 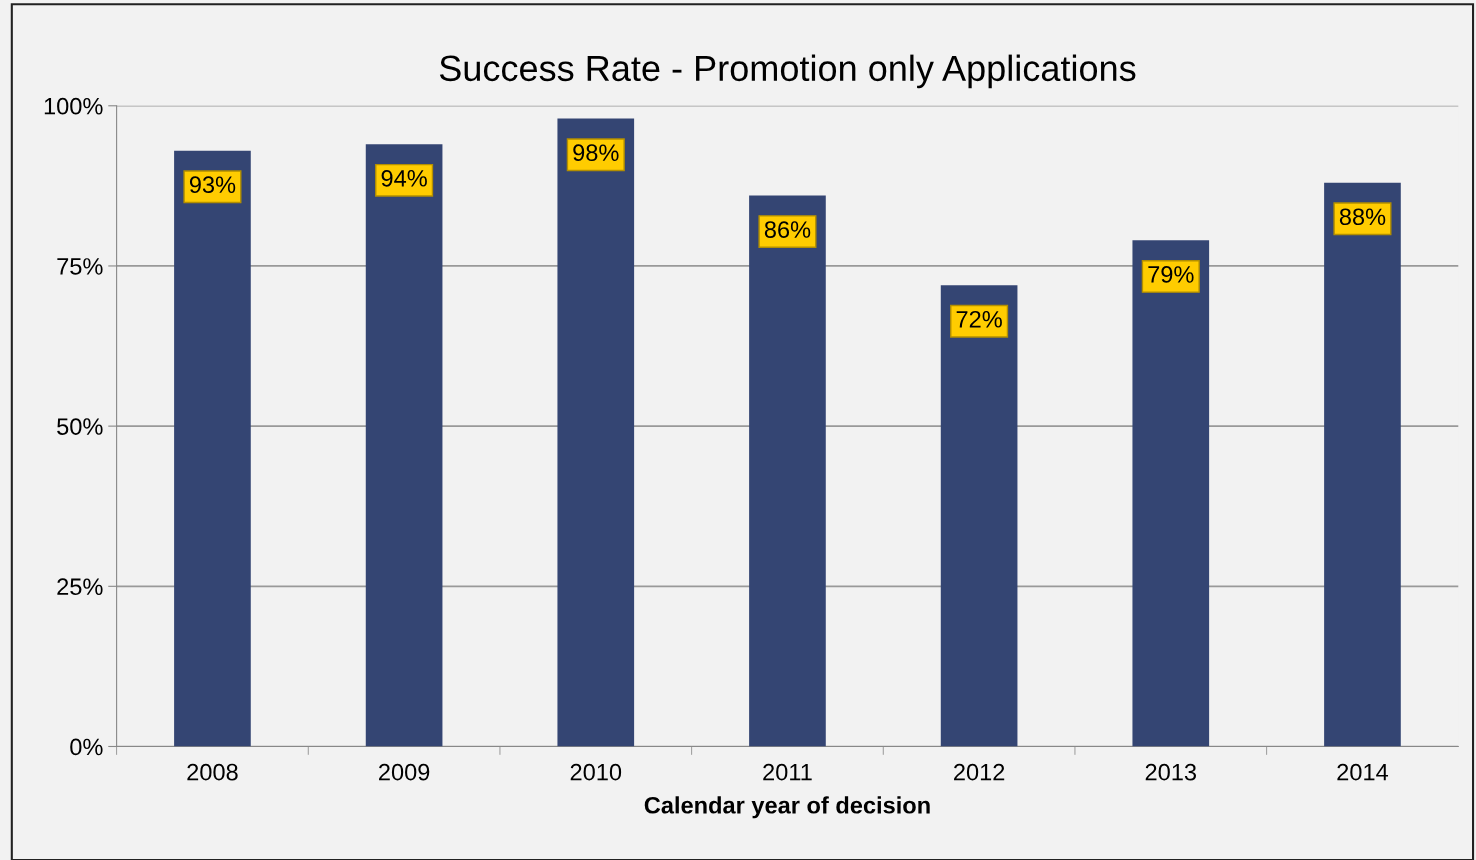 I want to click on chart-title: Success Rate - Promotion only Applications, so click(x=787, y=71).